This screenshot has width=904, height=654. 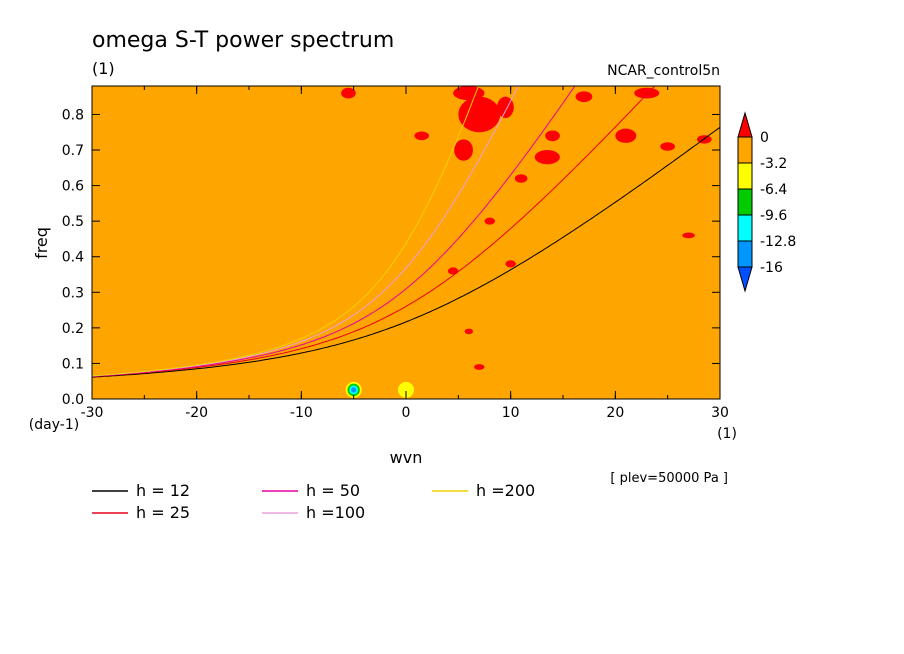 I want to click on colorbar-level-label: 0, so click(x=764, y=138).